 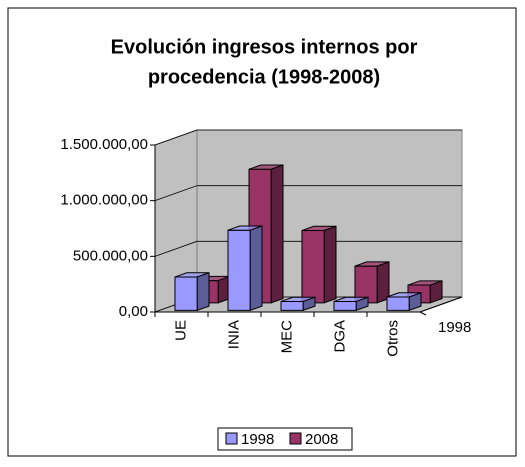 I want to click on chart-title: procedencia (1998-2008), so click(x=264, y=77).